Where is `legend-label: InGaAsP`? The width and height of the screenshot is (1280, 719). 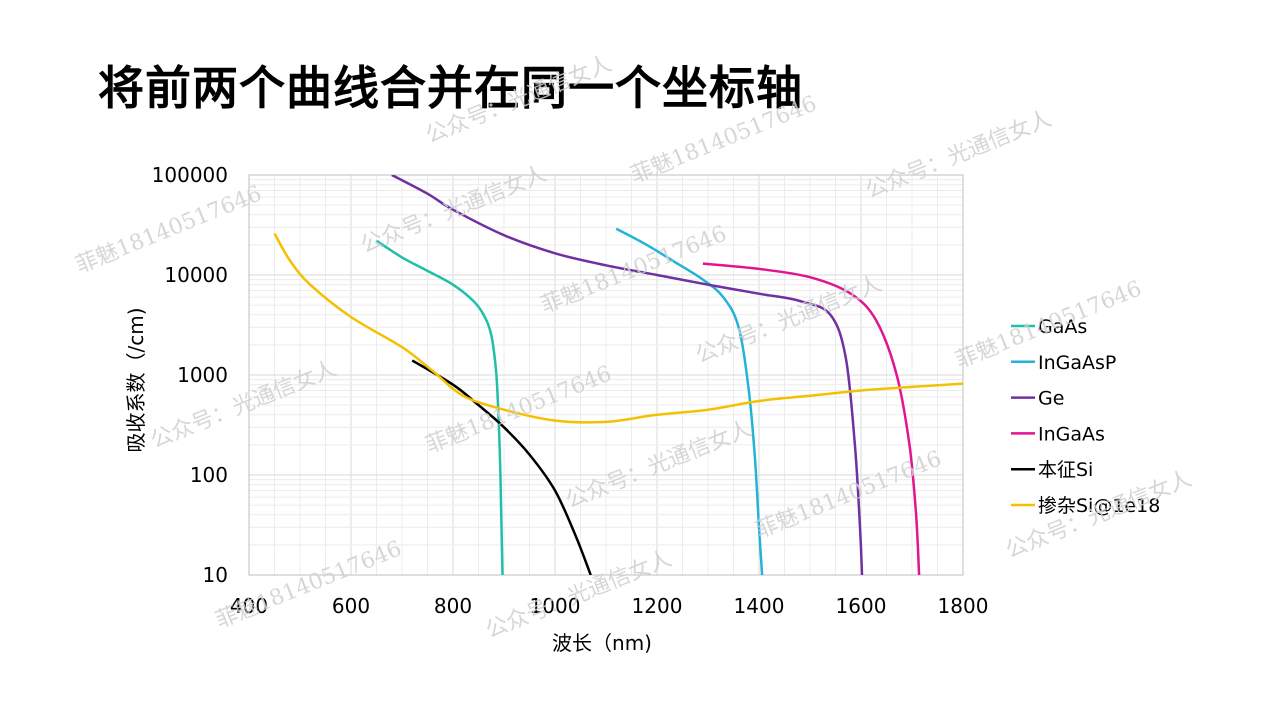 legend-label: InGaAsP is located at coordinates (1077, 363).